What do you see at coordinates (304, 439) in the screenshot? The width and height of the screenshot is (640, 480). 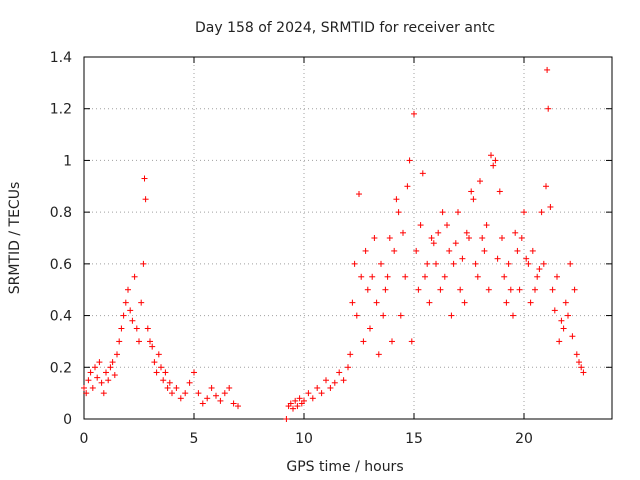 I see `x-tick-label: 10` at bounding box center [304, 439].